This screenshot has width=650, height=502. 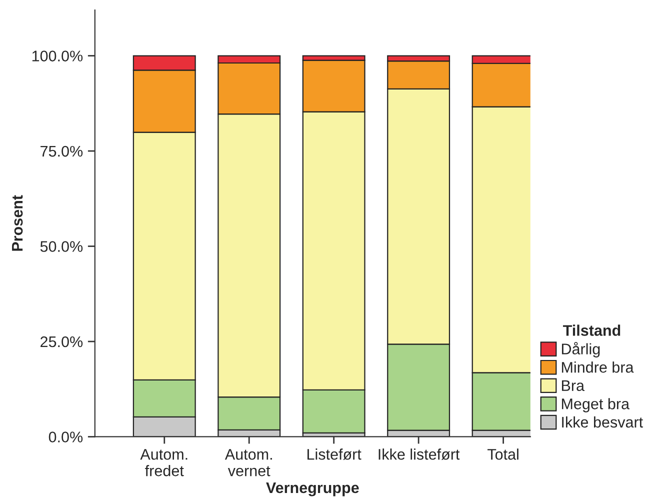 What do you see at coordinates (596, 405) in the screenshot?
I see `legend-label: Meget bra` at bounding box center [596, 405].